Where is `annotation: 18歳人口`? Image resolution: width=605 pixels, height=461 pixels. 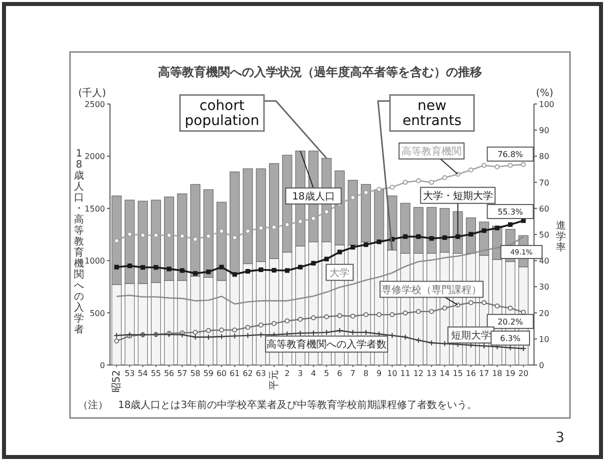
annotation: 18歳人口 is located at coordinates (313, 196).